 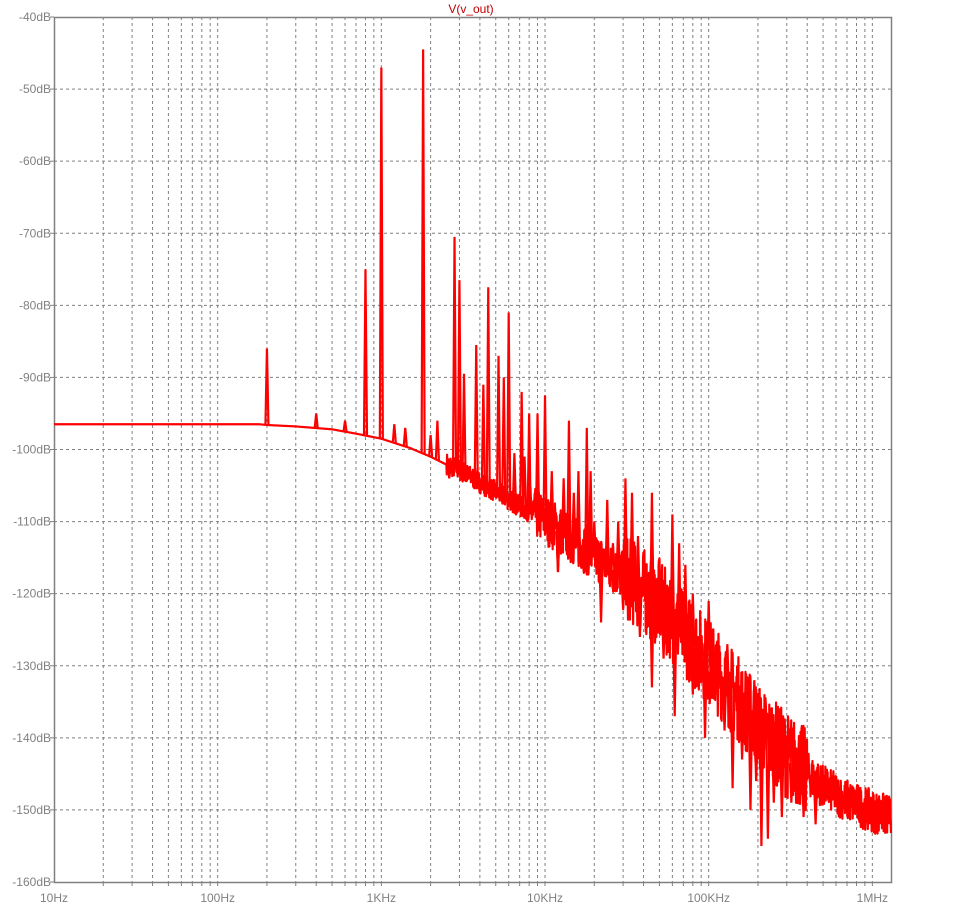 I want to click on chart-title: V(v_out), so click(x=470, y=9).